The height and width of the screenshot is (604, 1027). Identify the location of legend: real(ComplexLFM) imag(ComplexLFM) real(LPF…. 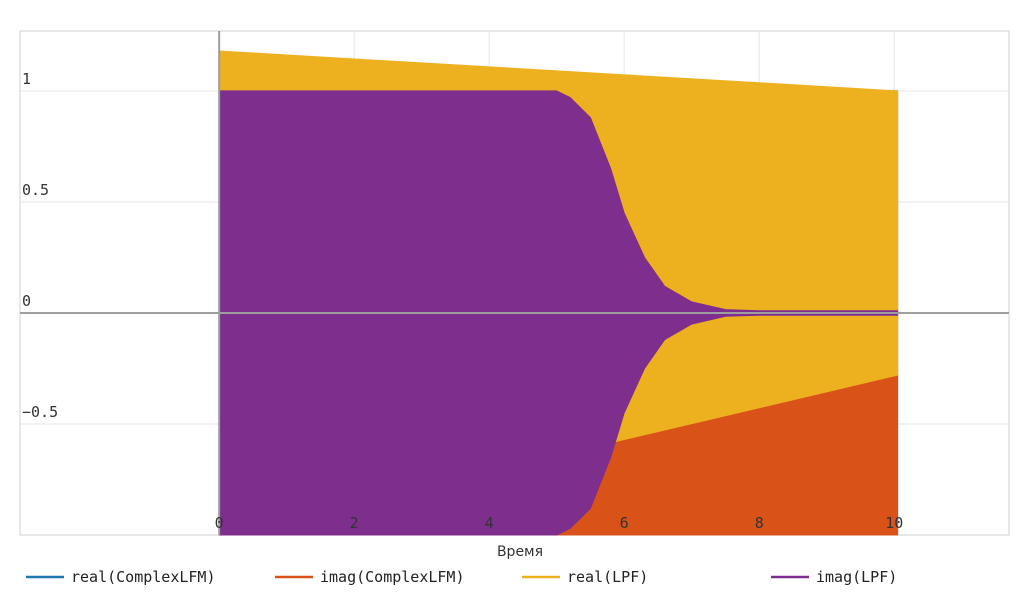
(461, 577).